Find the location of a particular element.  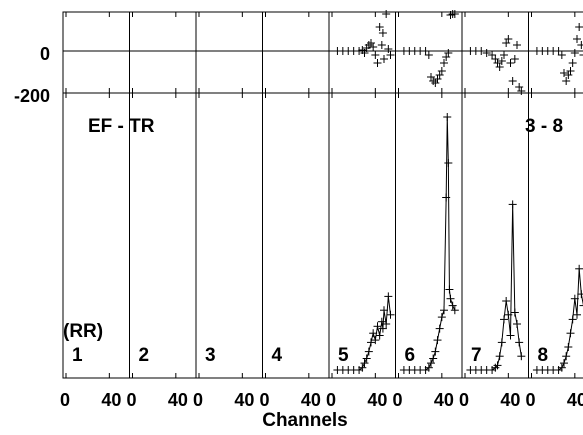

panel-id-4: 4 is located at coordinates (277, 355).